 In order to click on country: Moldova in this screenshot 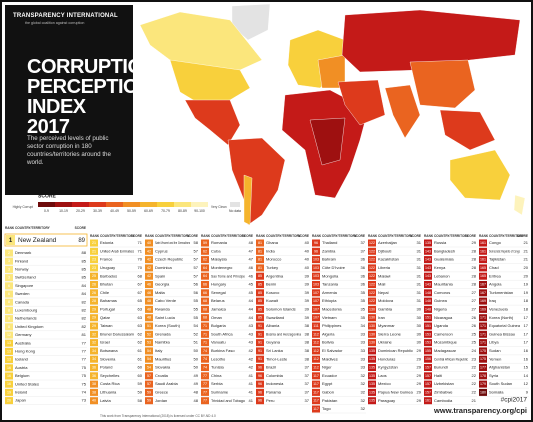, I will do `click(386, 300)`.